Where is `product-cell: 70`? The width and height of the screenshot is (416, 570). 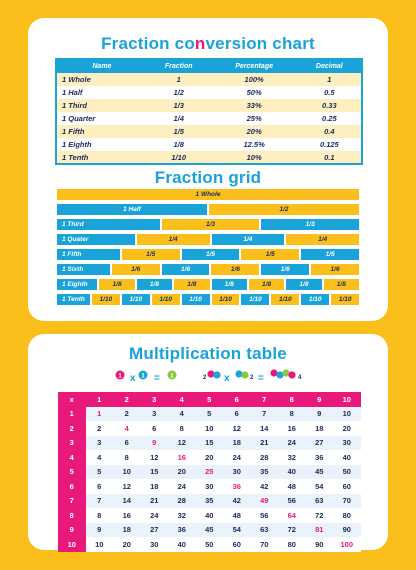 product-cell: 70 is located at coordinates (264, 544).